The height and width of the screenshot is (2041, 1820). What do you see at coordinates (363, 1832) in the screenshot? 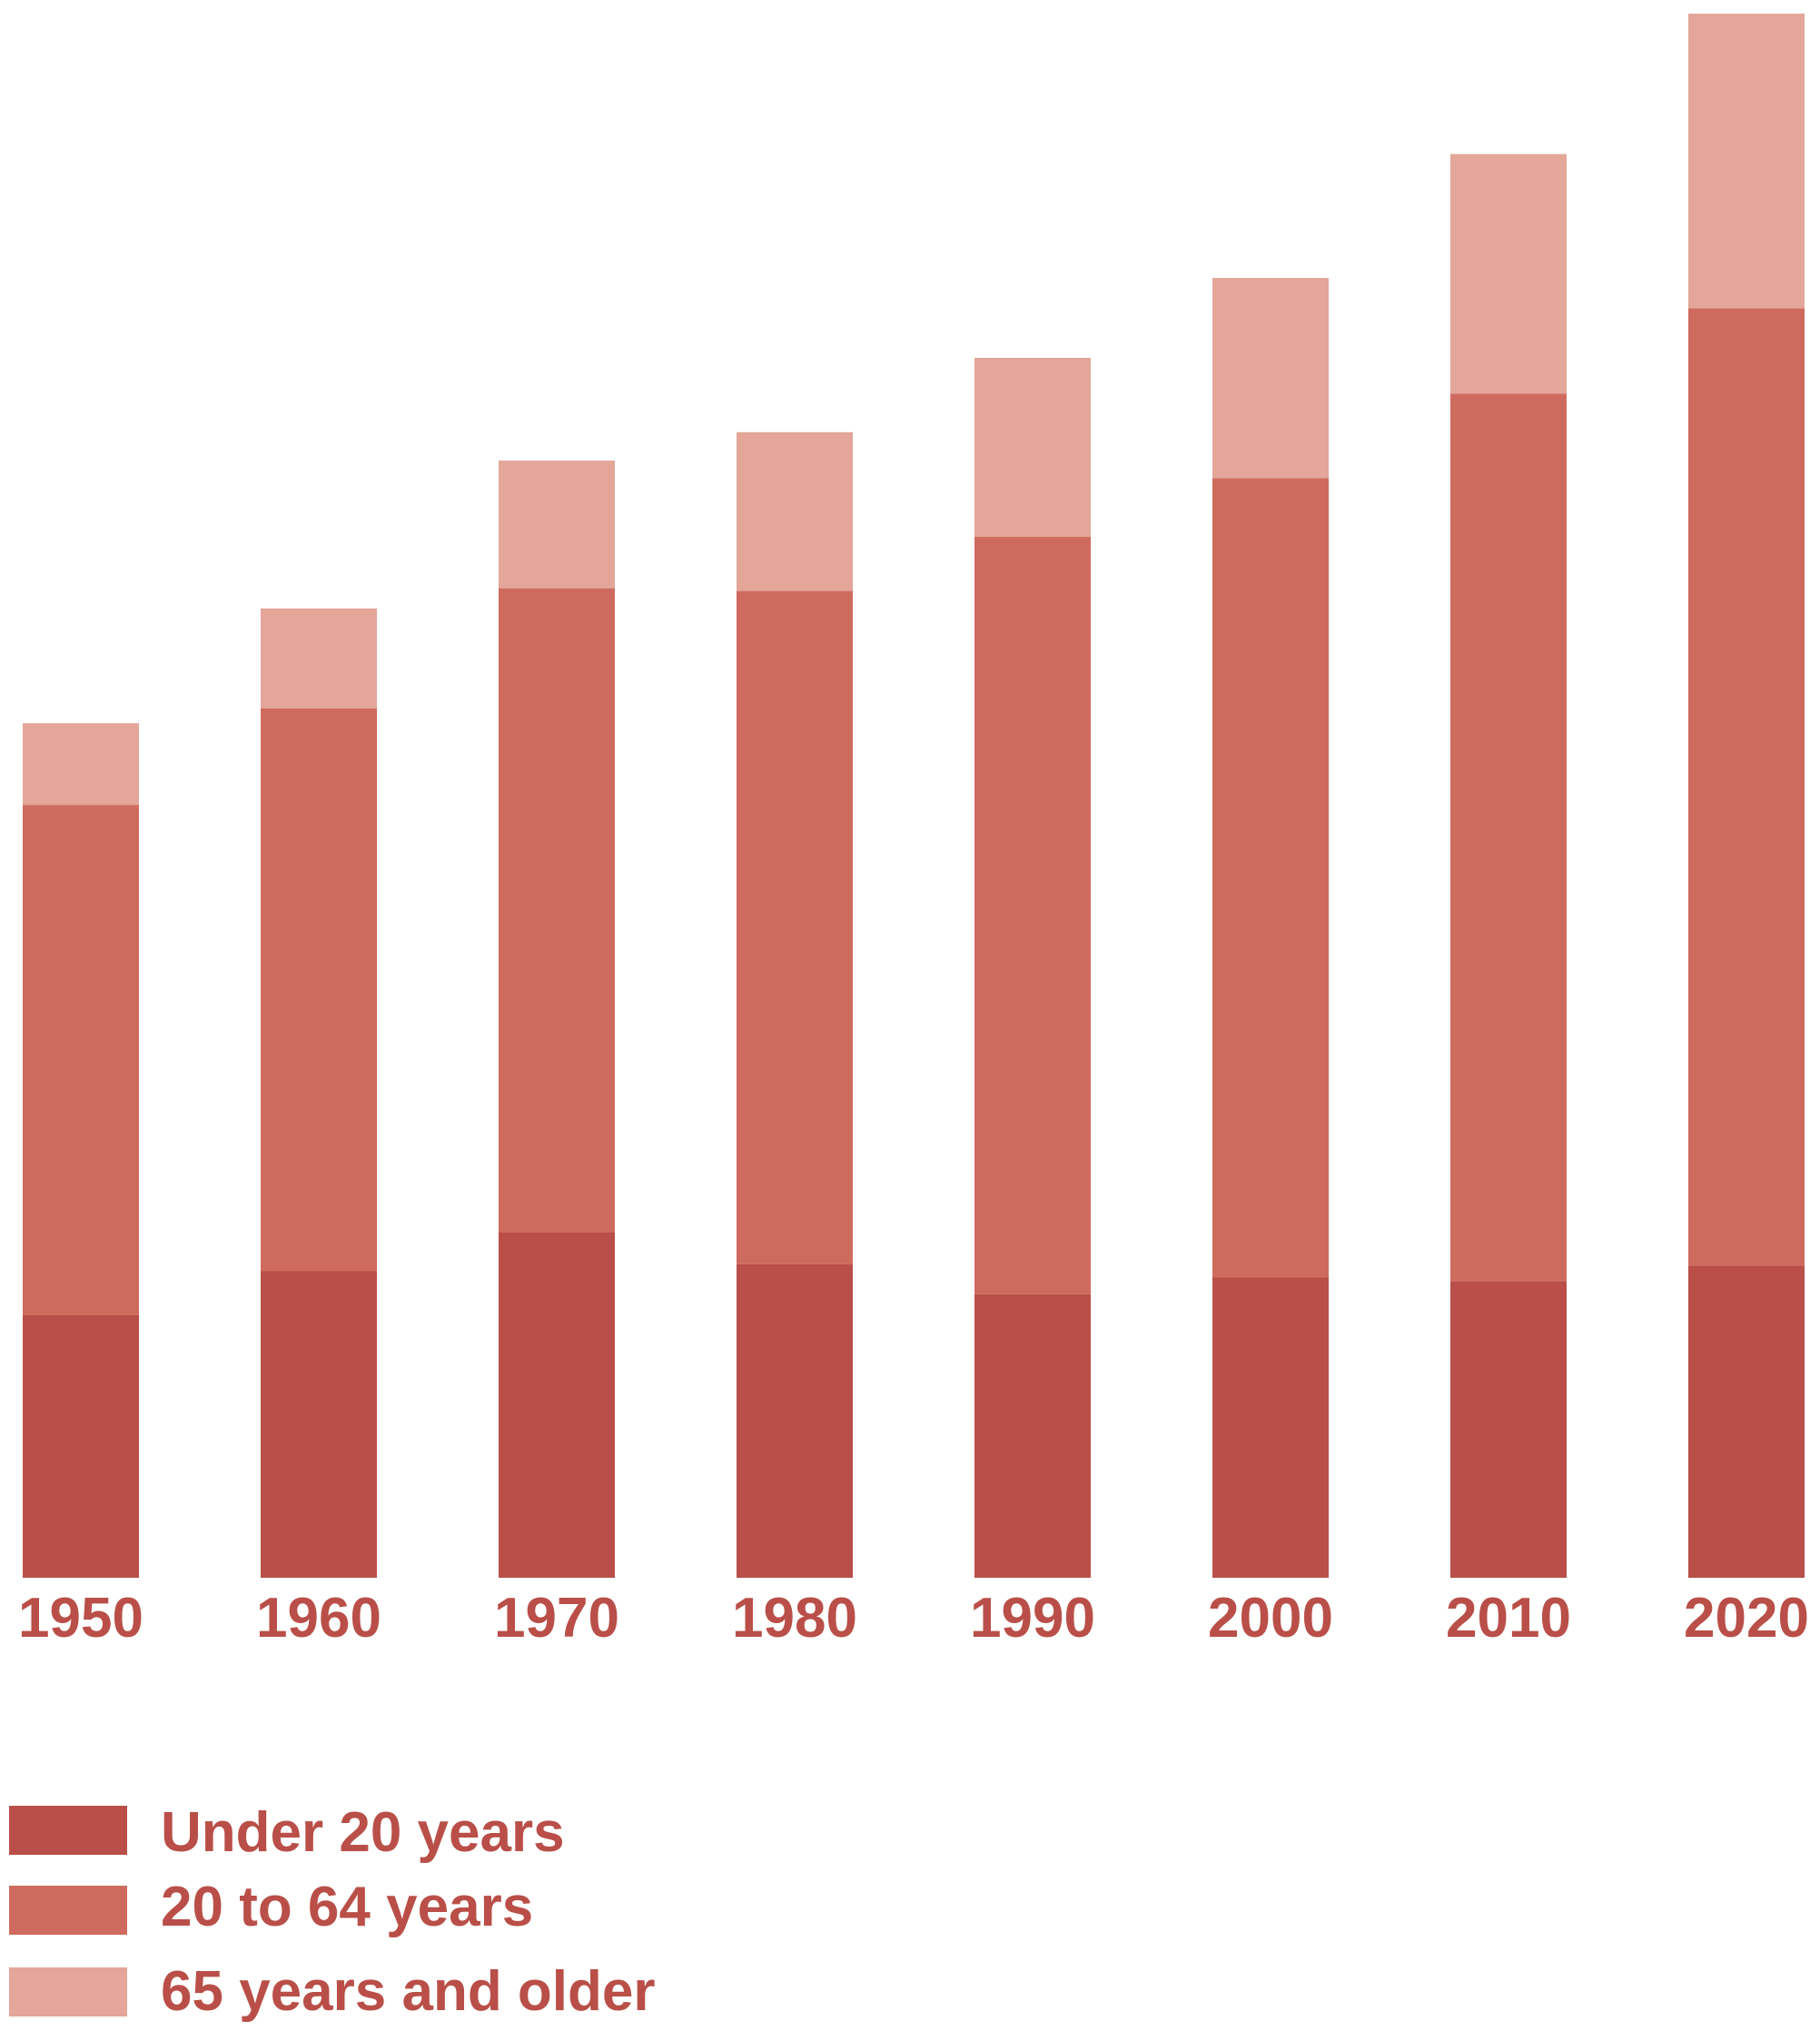
I see `legend-label: Under 20 years` at bounding box center [363, 1832].